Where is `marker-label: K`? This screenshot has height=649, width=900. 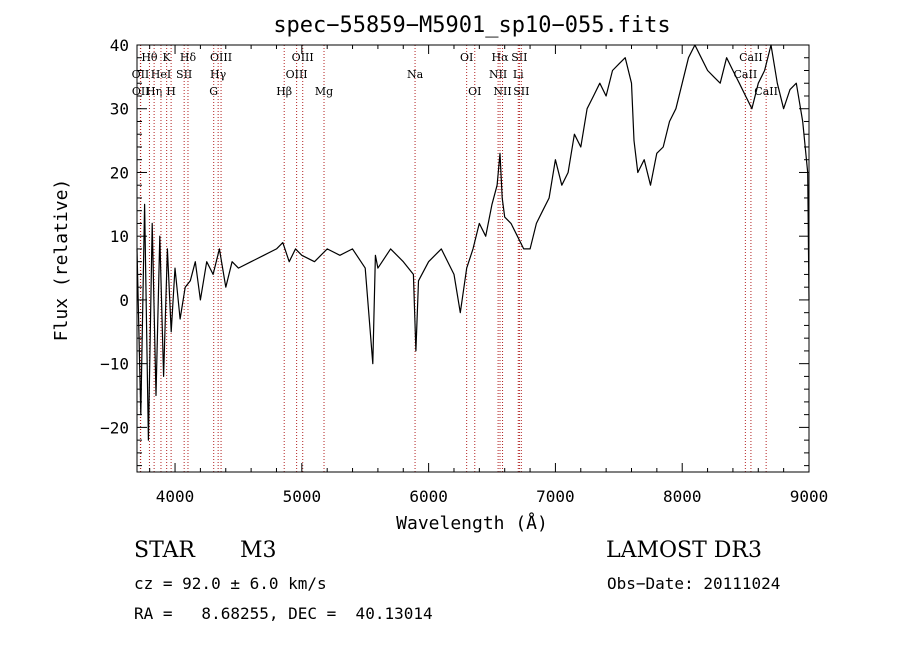 marker-label: K is located at coordinates (167, 57).